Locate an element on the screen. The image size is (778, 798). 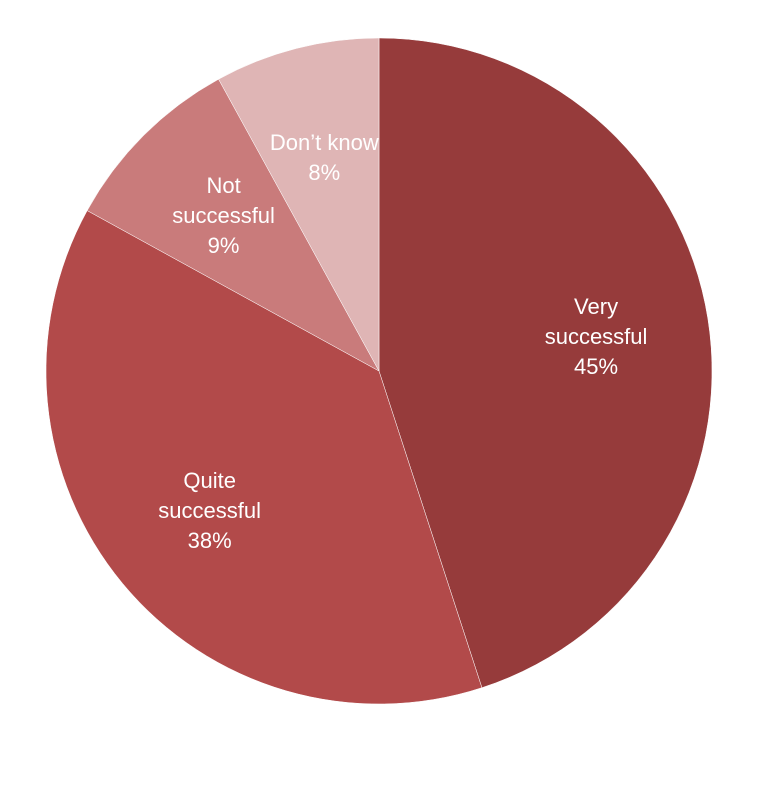
value-label: 38% is located at coordinates (209, 541).